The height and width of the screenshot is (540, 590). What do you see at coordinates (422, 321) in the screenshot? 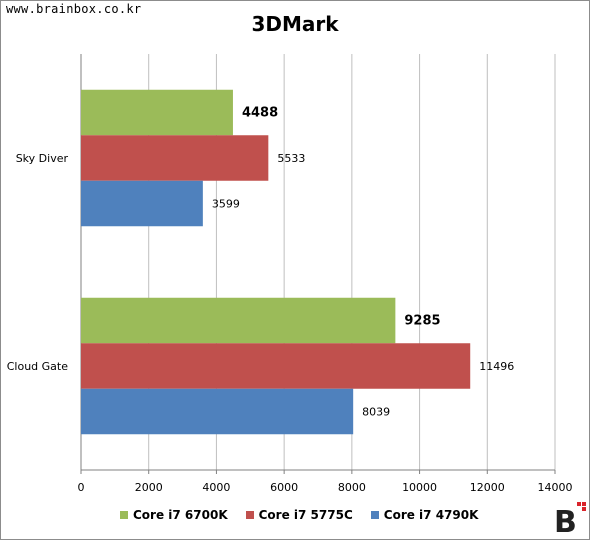
I see `data-label: 9285` at bounding box center [422, 321].